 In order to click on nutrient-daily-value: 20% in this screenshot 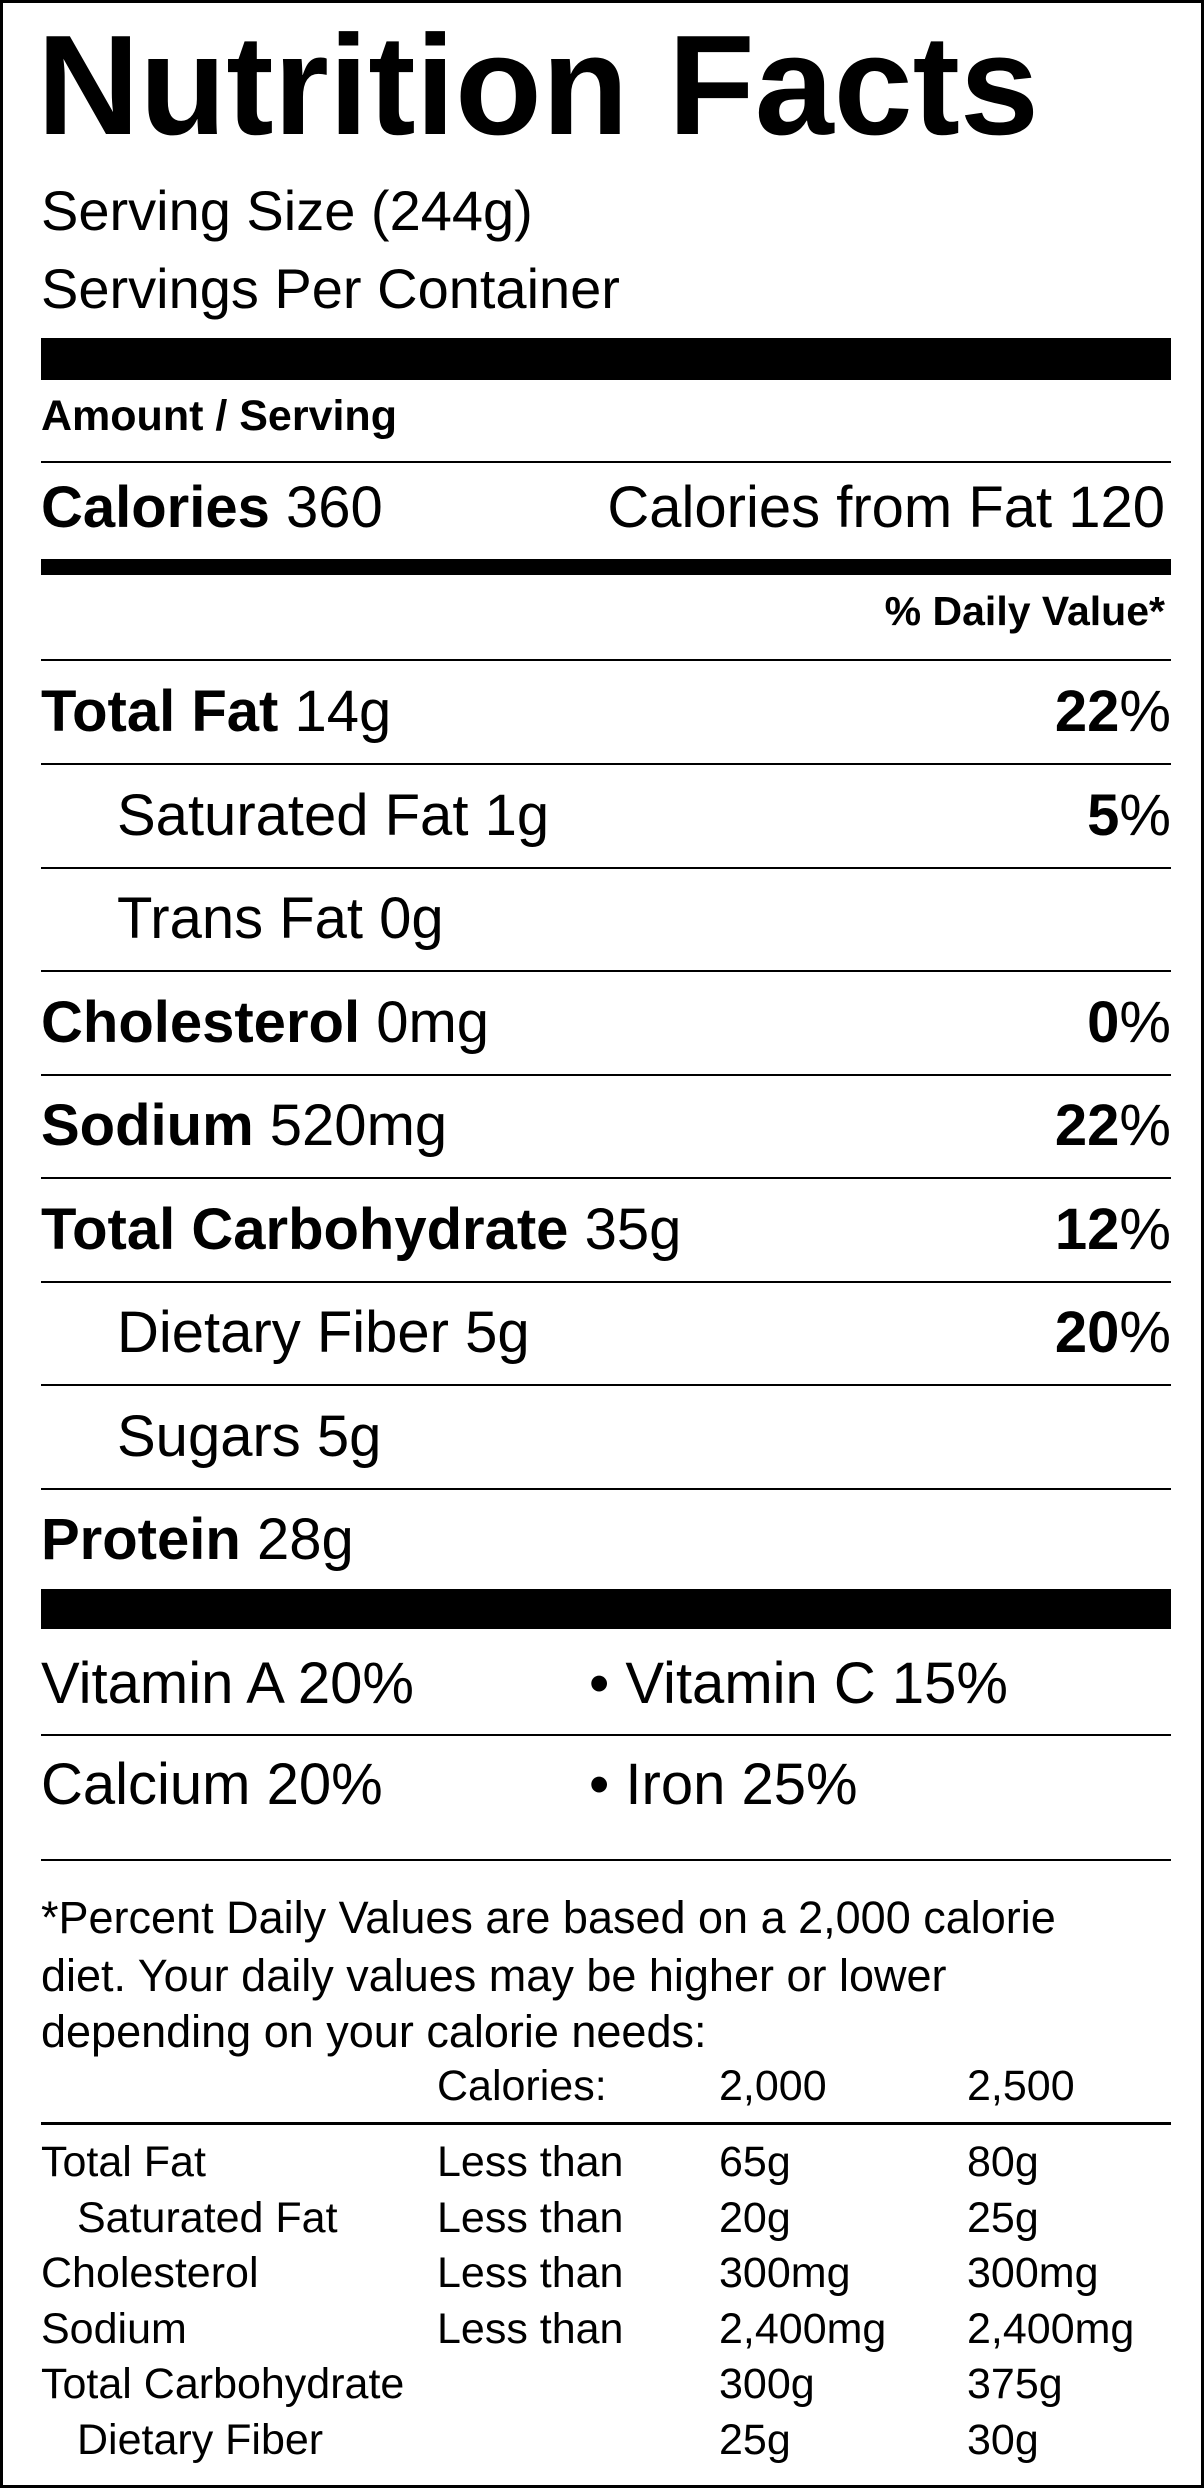, I will do `click(1113, 1333)`.